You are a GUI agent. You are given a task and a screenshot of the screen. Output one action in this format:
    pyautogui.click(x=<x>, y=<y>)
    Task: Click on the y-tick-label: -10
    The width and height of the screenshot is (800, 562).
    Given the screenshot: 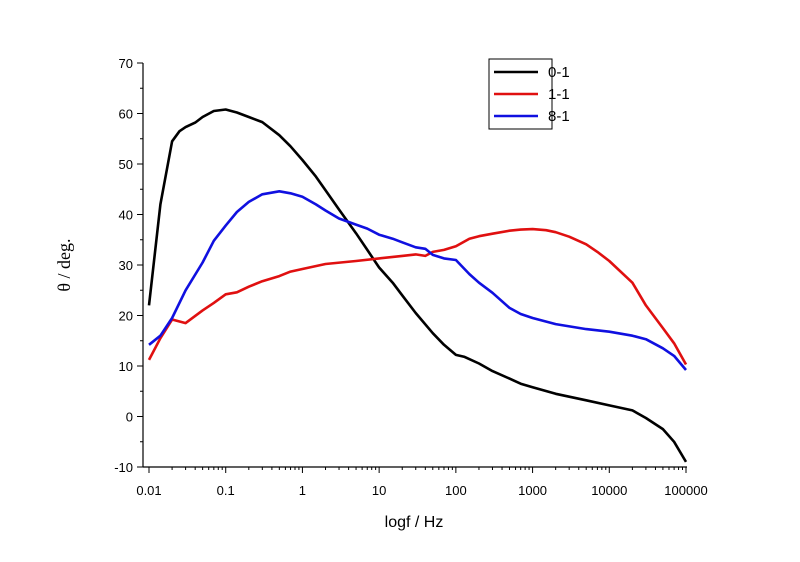 What is the action you would take?
    pyautogui.click(x=123, y=467)
    